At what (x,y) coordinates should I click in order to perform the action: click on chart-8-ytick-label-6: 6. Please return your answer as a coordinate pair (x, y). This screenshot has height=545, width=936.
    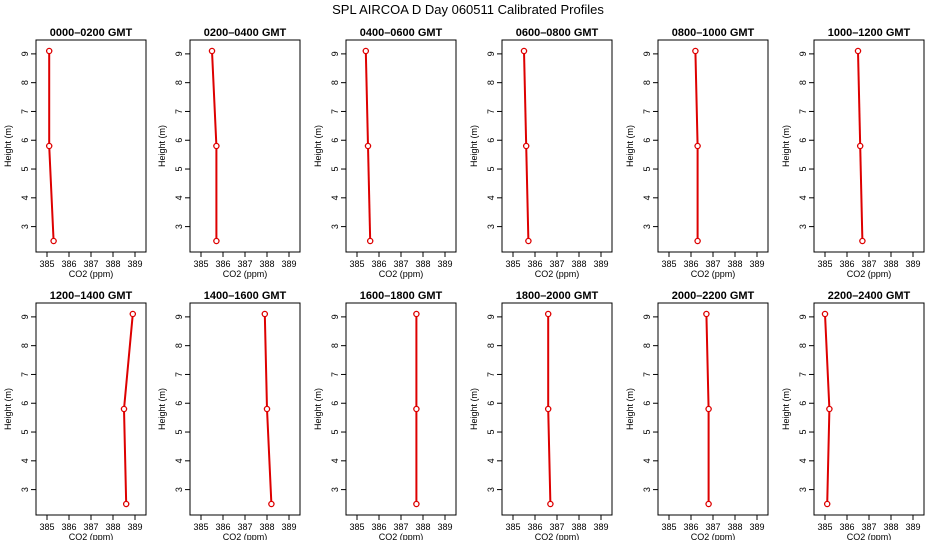
    Looking at the image, I should click on (179, 403).